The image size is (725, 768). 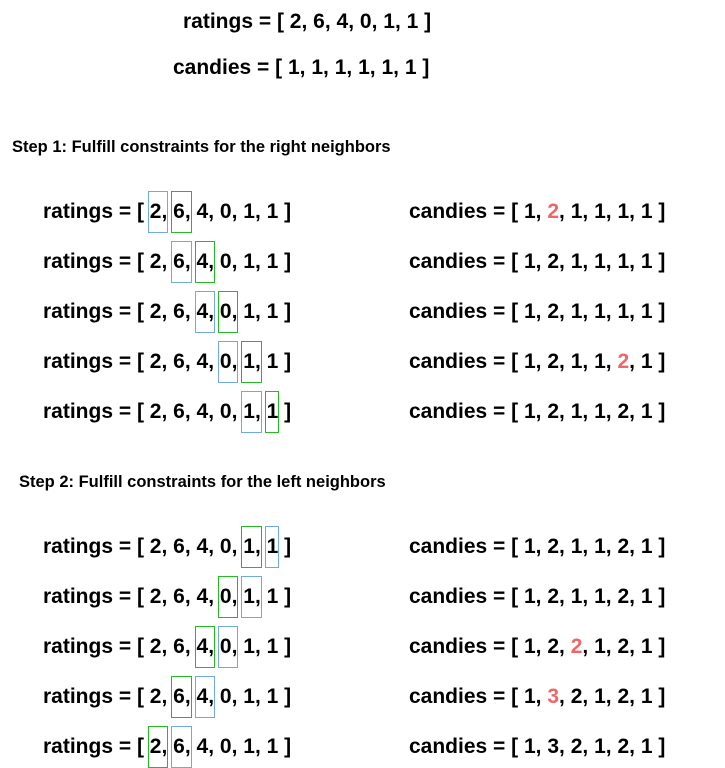 What do you see at coordinates (273, 747) in the screenshot?
I see `step2-row-4-ratings-value-5: 1` at bounding box center [273, 747].